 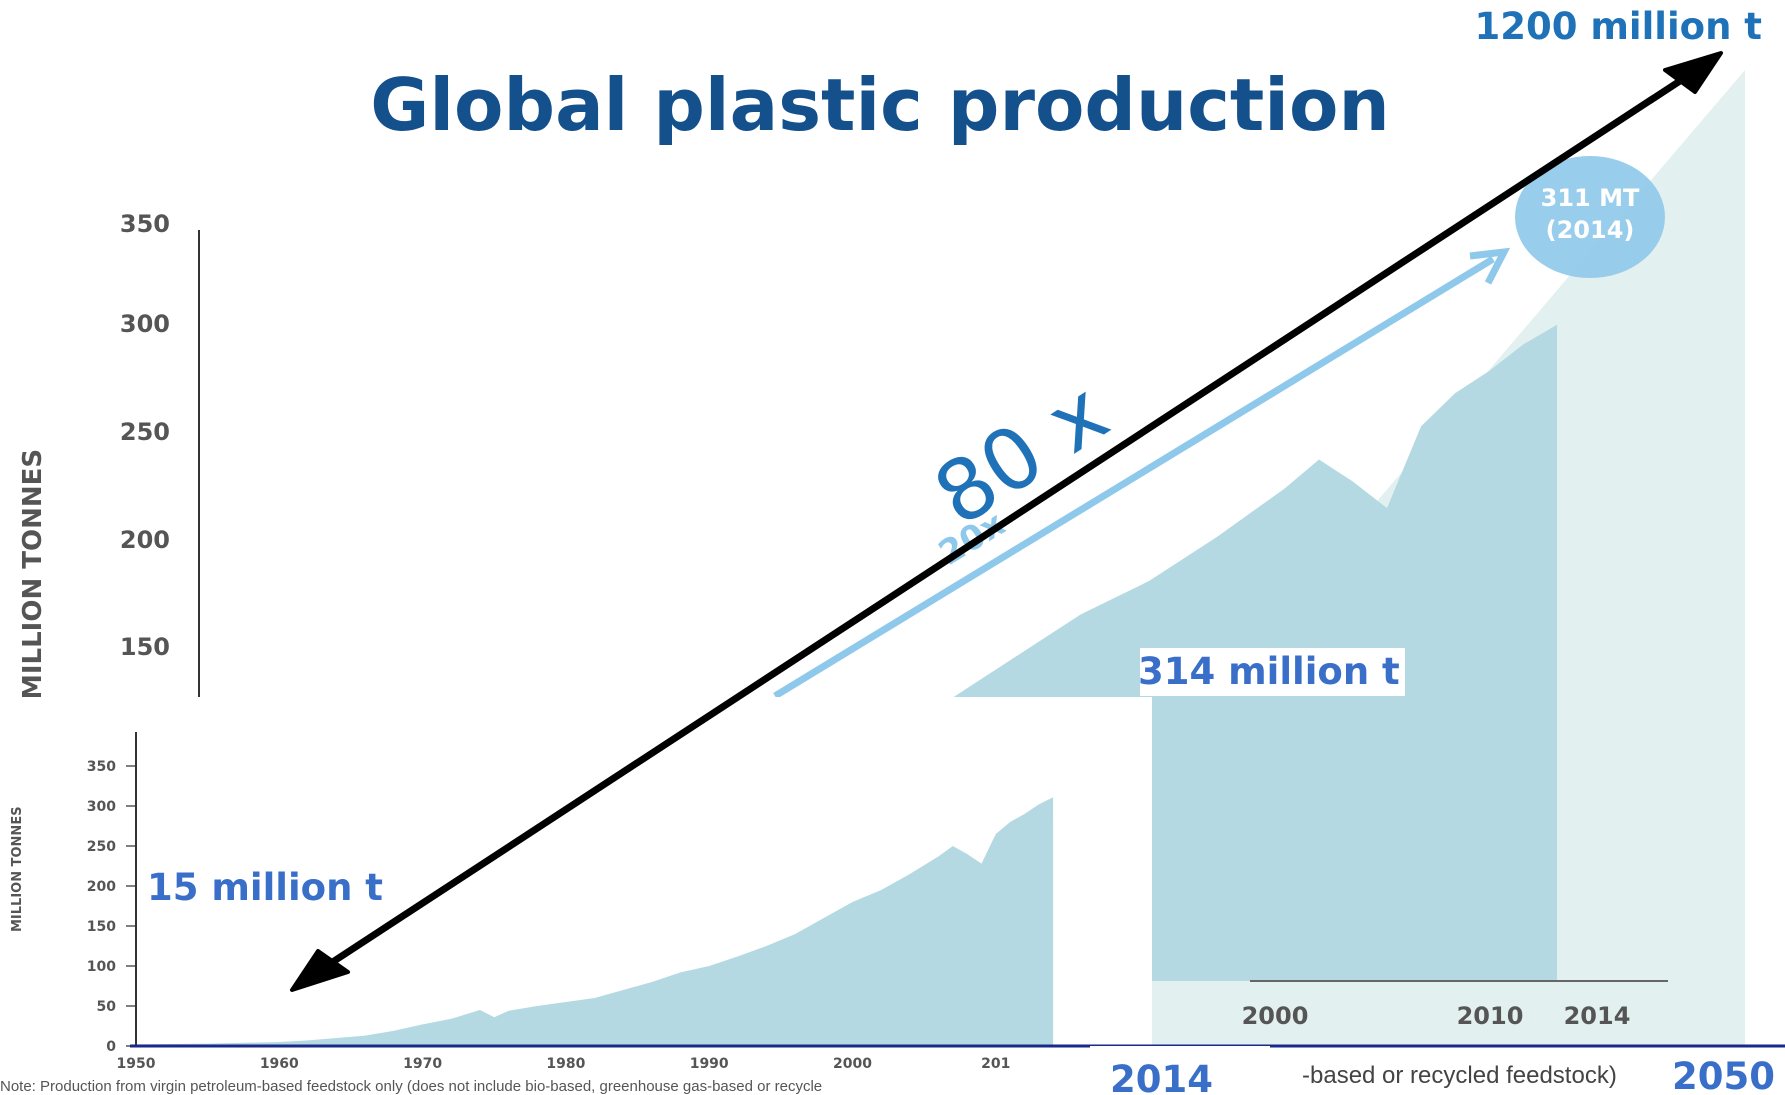 I want to click on year-label-backdrop, so click(x=1180, y=1070).